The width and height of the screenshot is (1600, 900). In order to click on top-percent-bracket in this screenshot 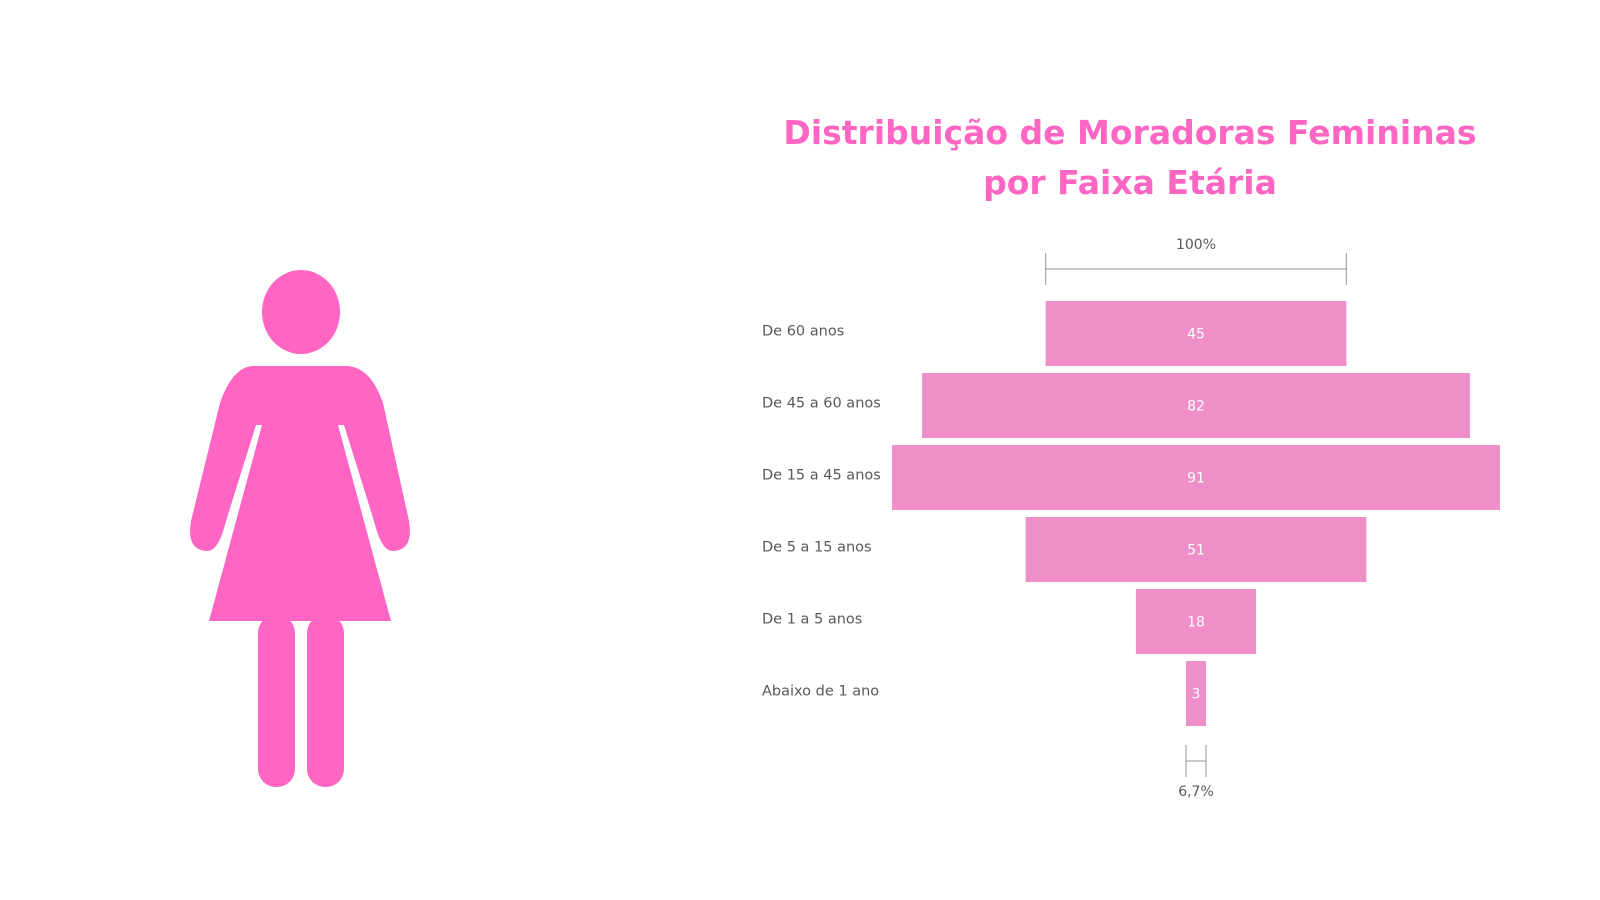, I will do `click(1196, 269)`.